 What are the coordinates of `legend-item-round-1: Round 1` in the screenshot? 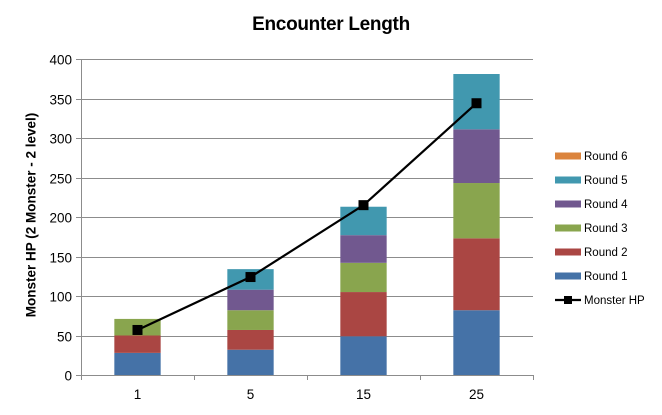 It's located at (591, 277).